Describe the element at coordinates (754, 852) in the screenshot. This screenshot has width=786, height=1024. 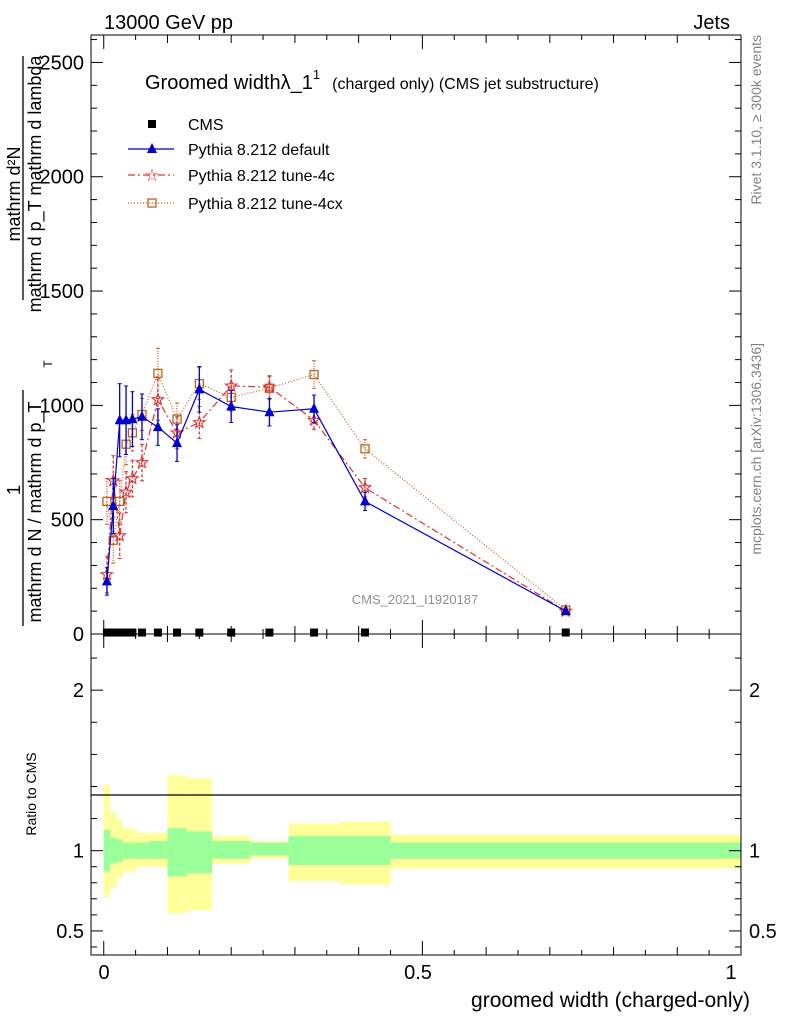
I see `ratio-tick-label-right: 1` at that location.